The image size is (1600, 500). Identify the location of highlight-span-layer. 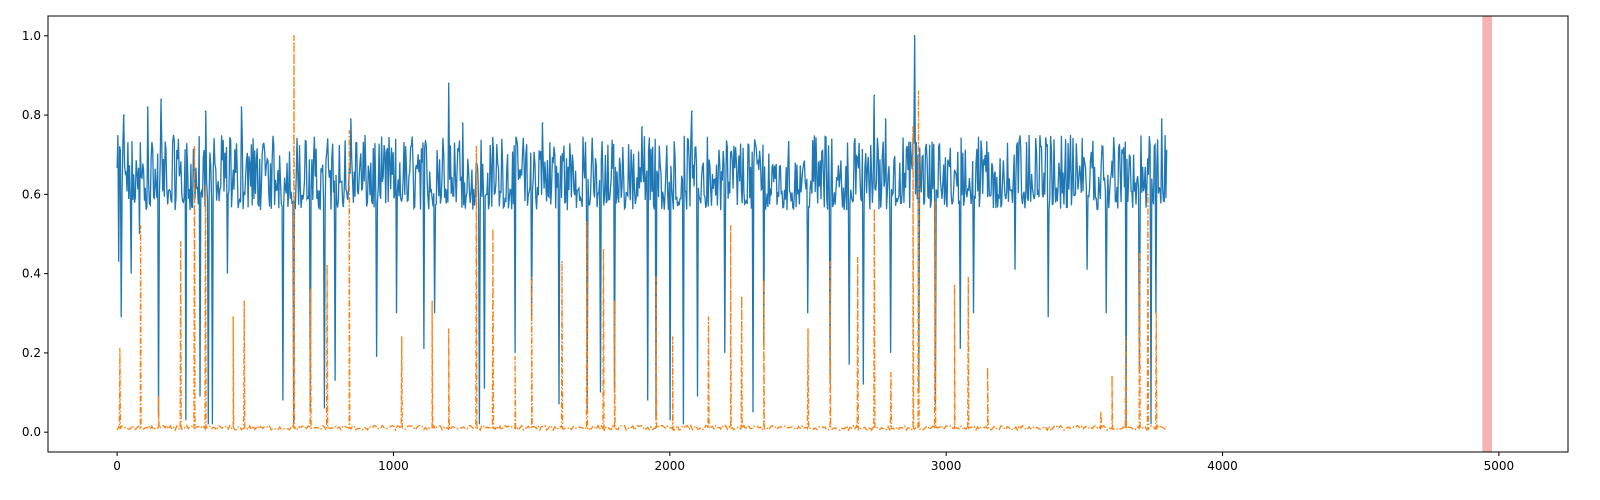
(1487, 234).